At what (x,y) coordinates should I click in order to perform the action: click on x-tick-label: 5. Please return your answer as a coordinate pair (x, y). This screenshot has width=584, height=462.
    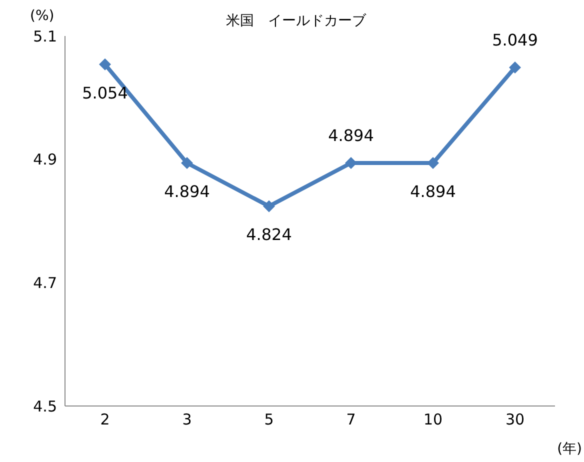
    Looking at the image, I should click on (269, 419).